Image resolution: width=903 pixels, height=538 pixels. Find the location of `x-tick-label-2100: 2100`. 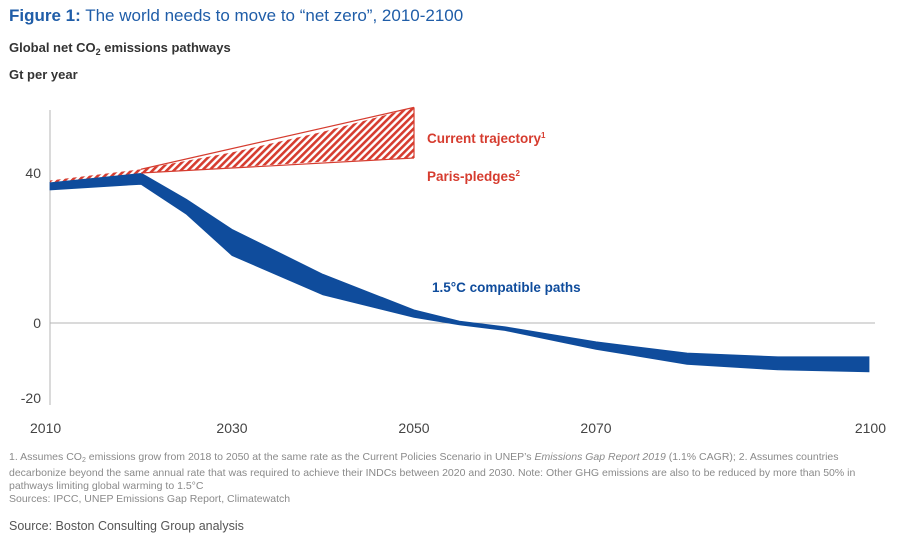

x-tick-label-2100: 2100 is located at coordinates (870, 428).